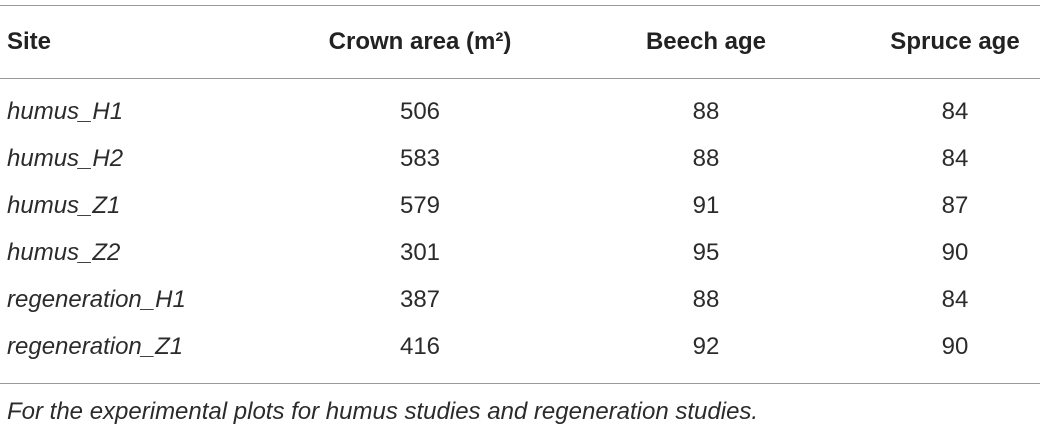 This screenshot has width=1040, height=433. I want to click on bottom-rule, so click(520, 383).